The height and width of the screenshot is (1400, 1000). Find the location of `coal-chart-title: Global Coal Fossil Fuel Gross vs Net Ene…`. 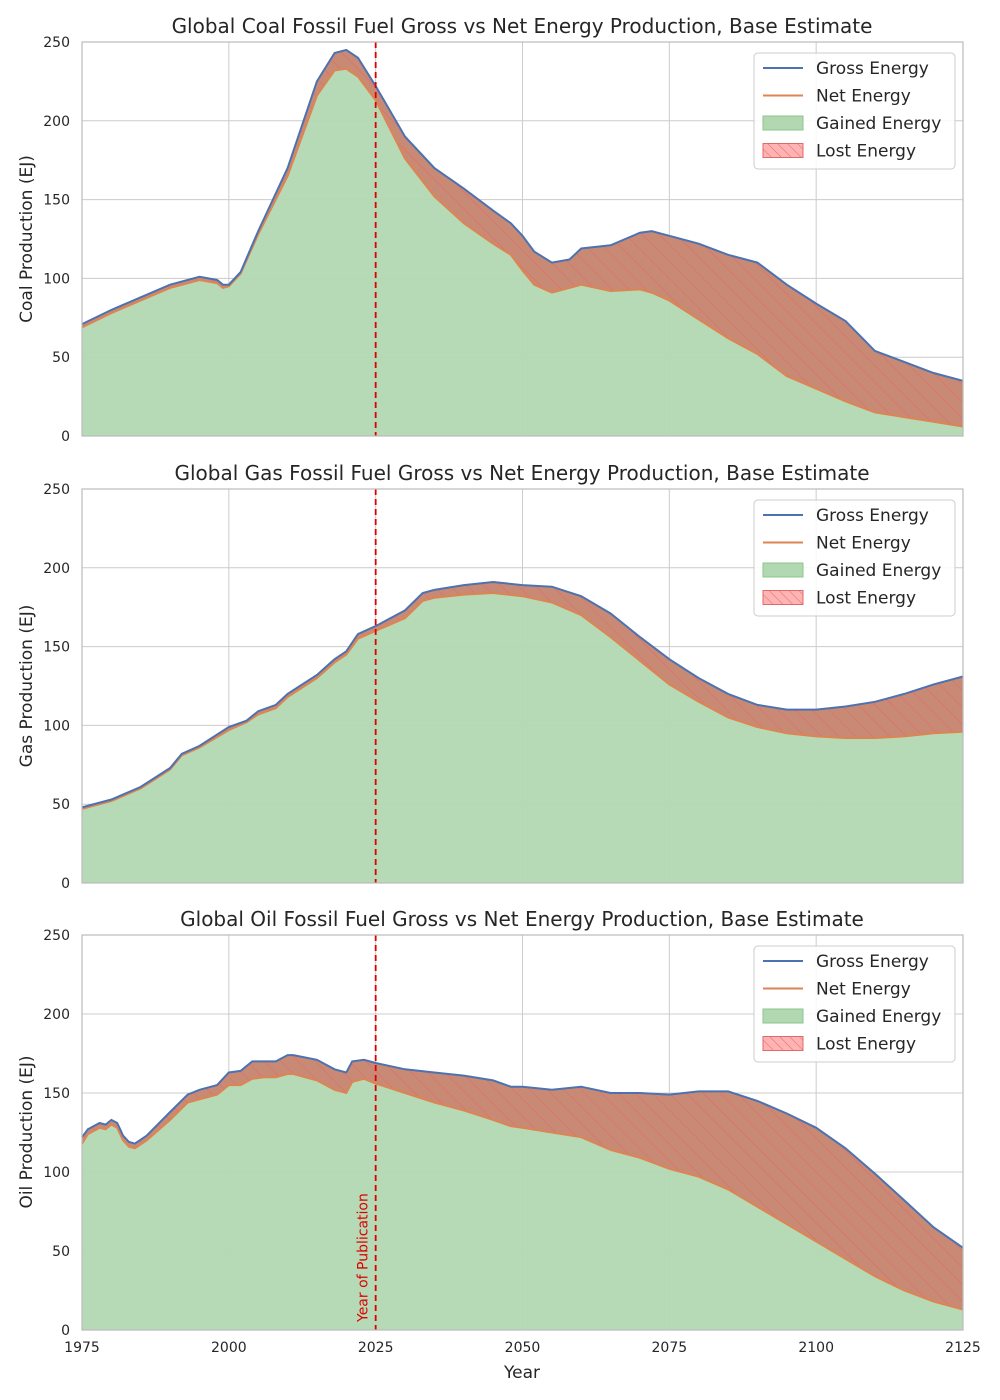

coal-chart-title: Global Coal Fossil Fuel Gross vs Net Ene… is located at coordinates (522, 26).